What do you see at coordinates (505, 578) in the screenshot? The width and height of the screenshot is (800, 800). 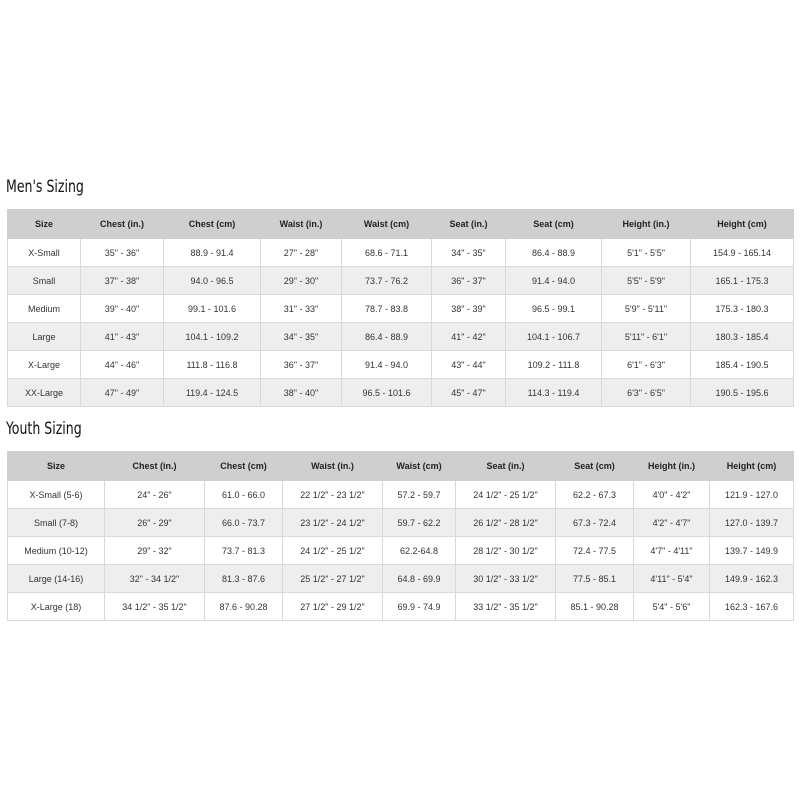 I see `measurement-cell: 30 1/2" - 33 1/2"` at bounding box center [505, 578].